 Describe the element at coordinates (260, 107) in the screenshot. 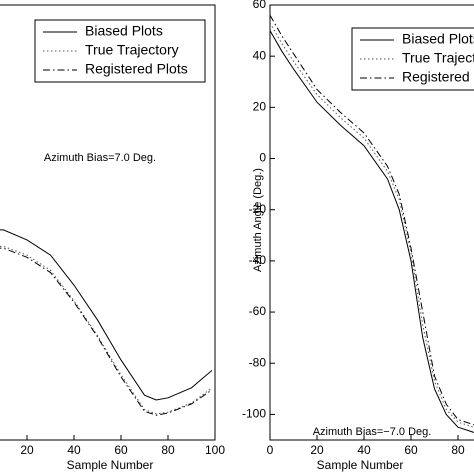

I see `y-tick-label: 20` at that location.